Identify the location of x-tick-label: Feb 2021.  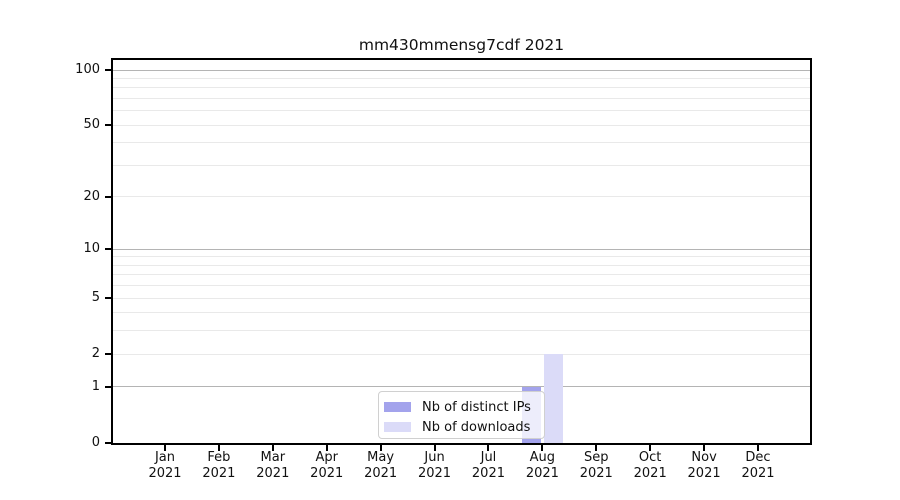
(219, 465).